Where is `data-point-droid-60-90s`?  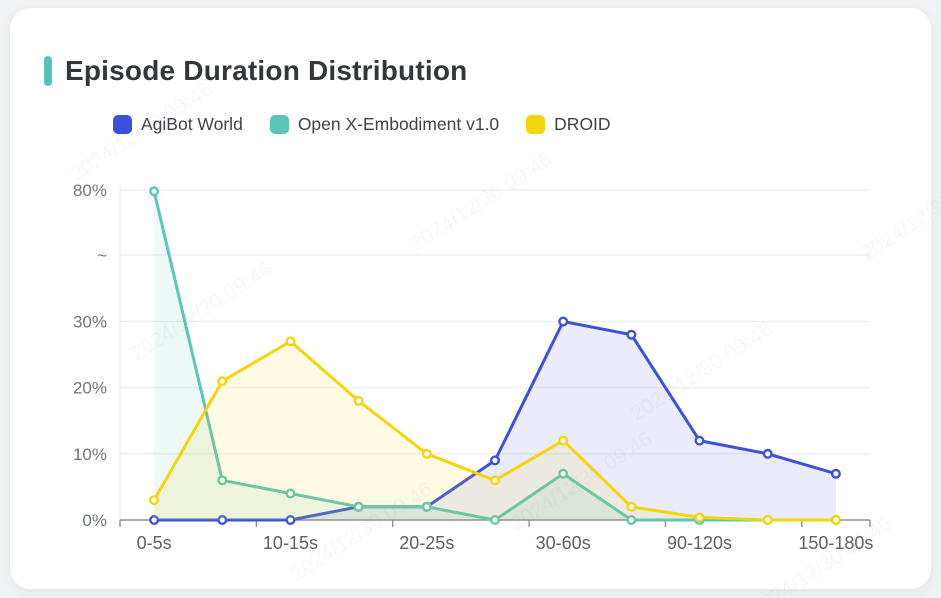
data-point-droid-60-90s is located at coordinates (631, 506).